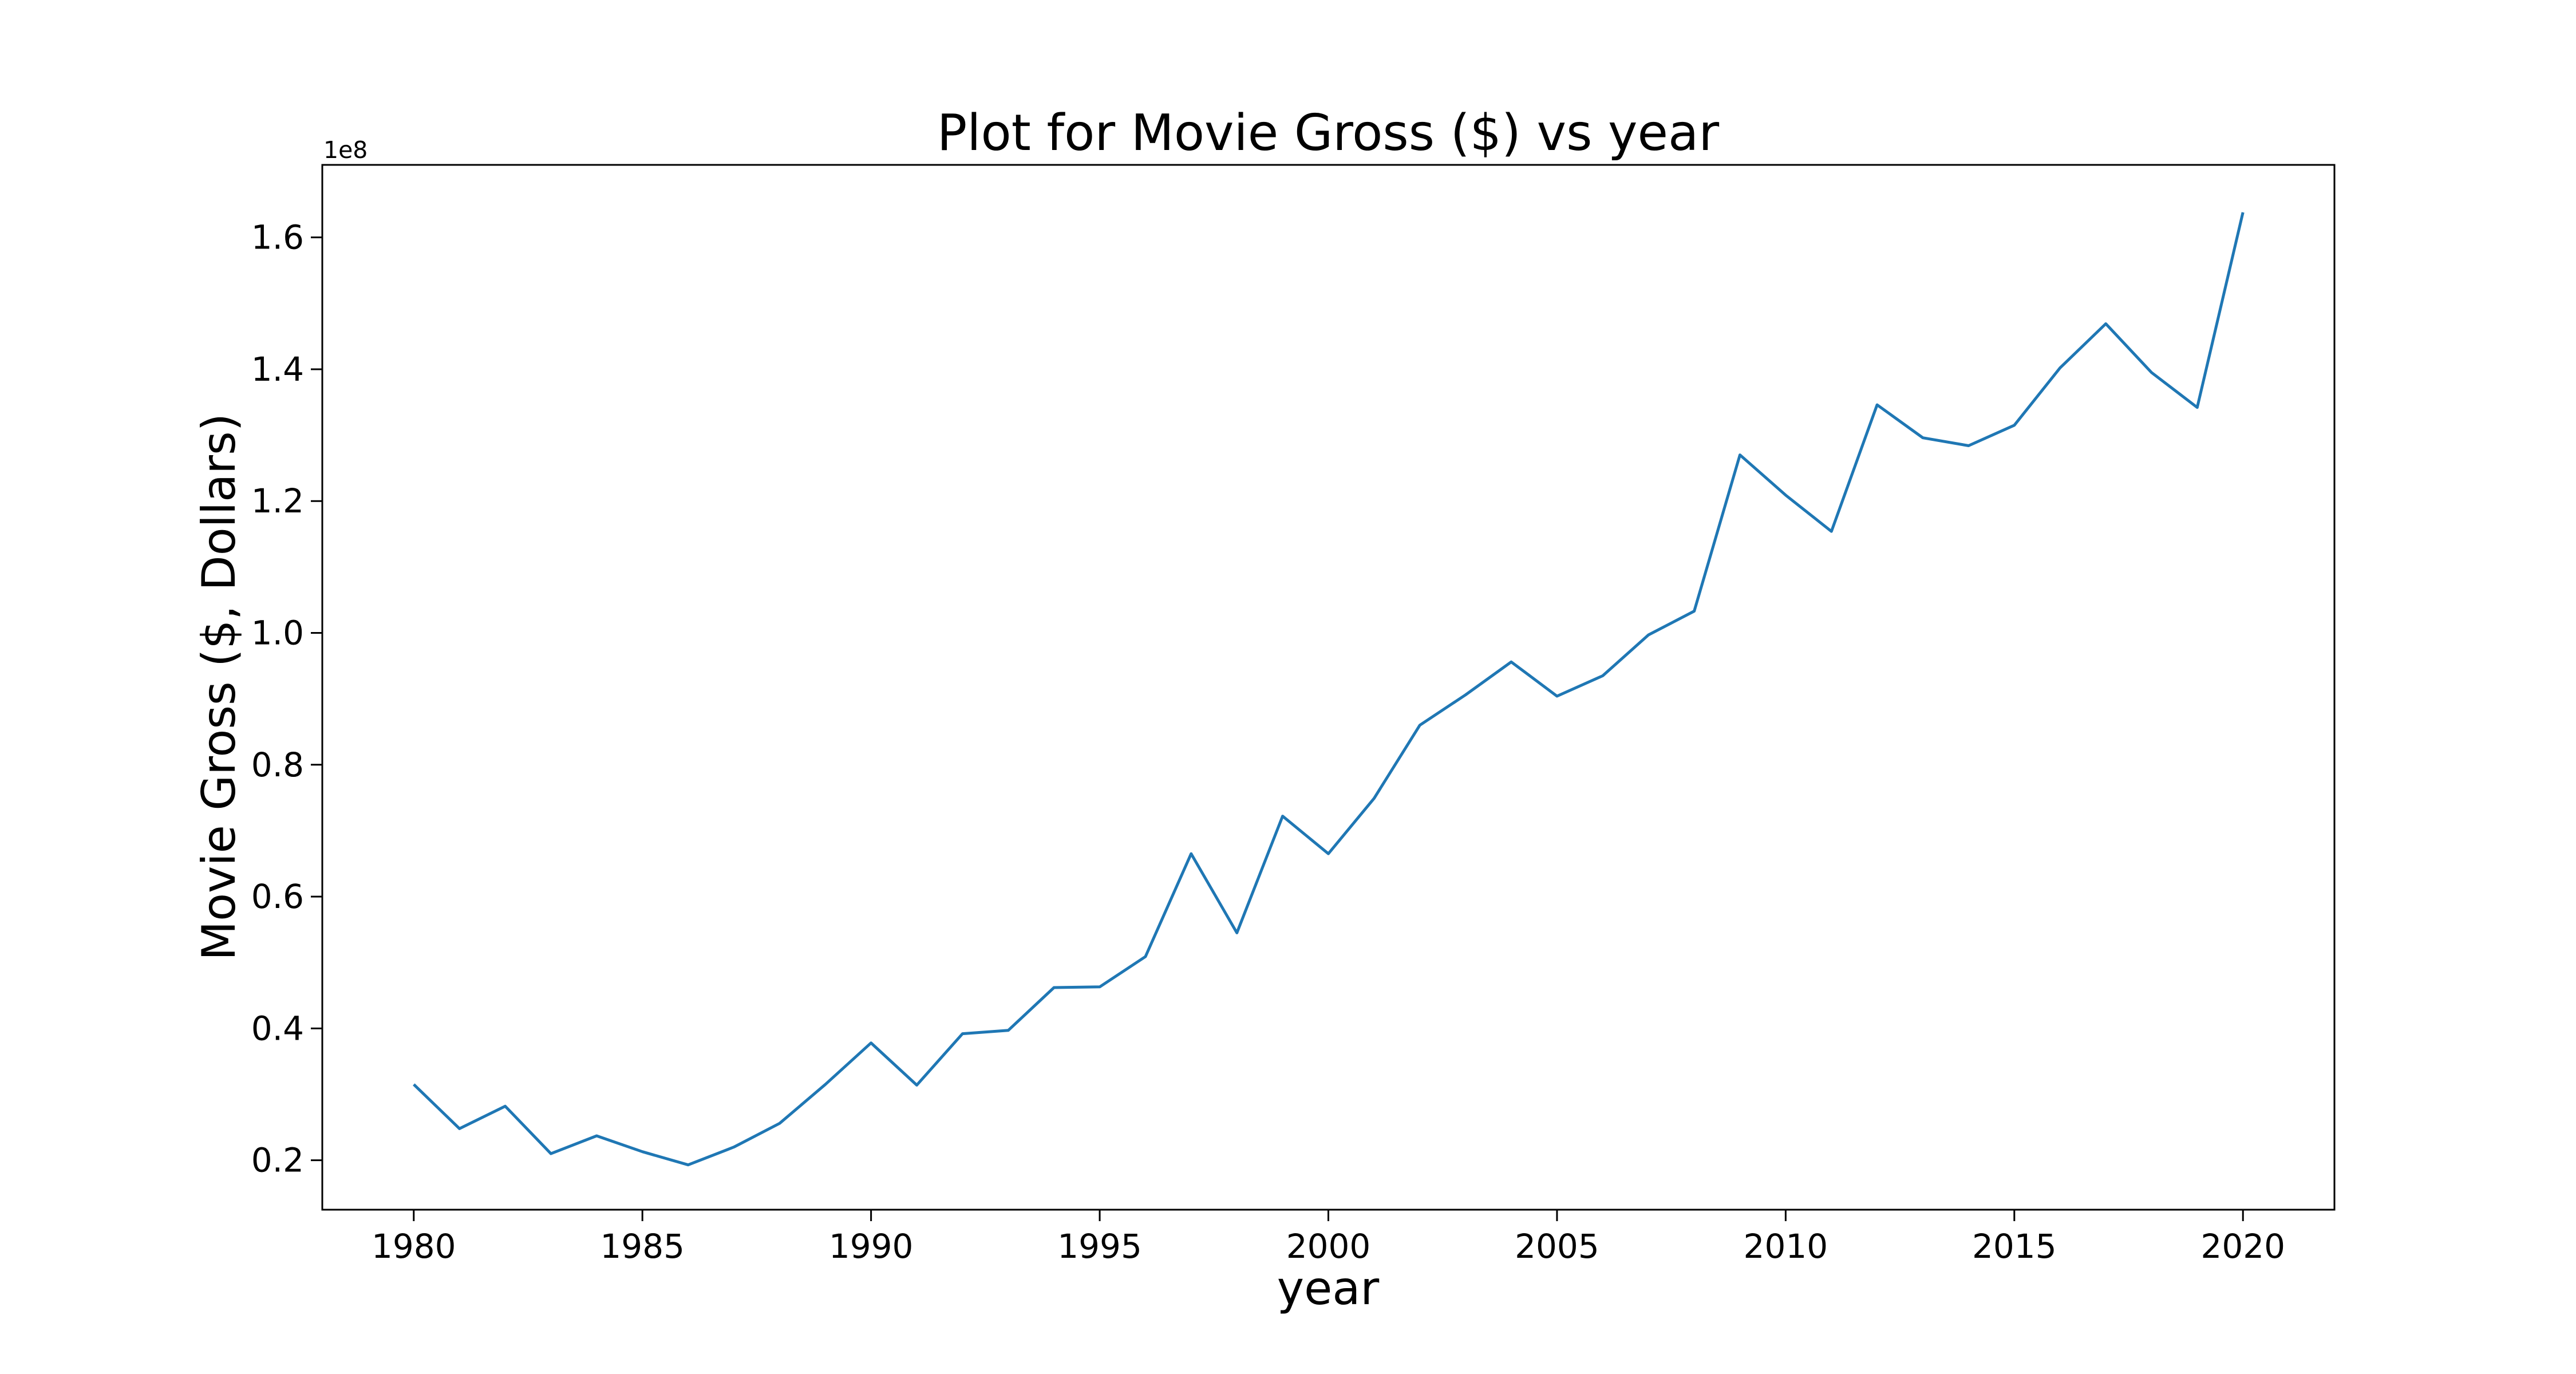 The height and width of the screenshot is (1374, 2576). What do you see at coordinates (1557, 1246) in the screenshot?
I see `x-tick-label: 2005` at bounding box center [1557, 1246].